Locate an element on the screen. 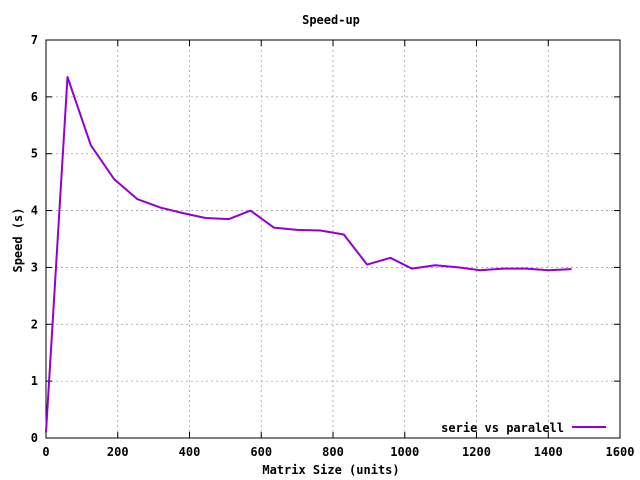  x-tick-label: 400 is located at coordinates (190, 452).